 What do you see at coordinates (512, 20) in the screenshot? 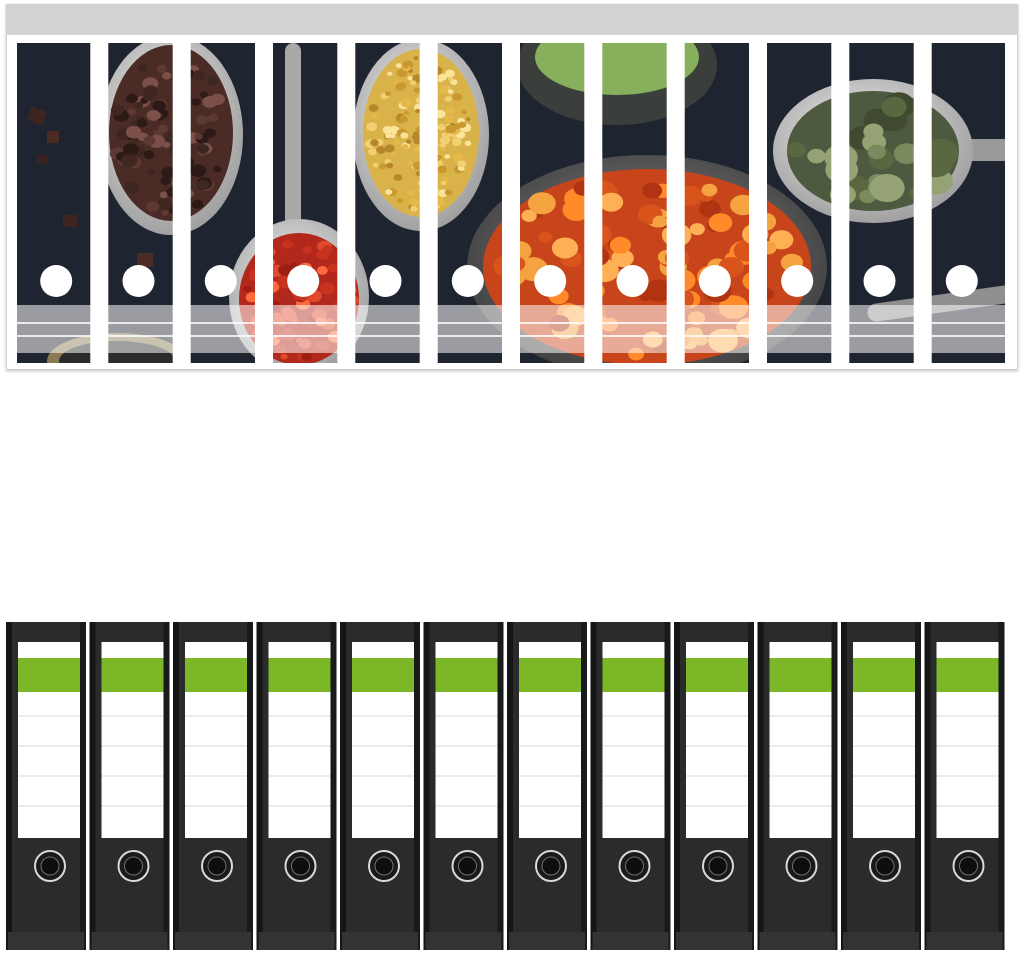
I see `sheet-top-bar` at bounding box center [512, 20].